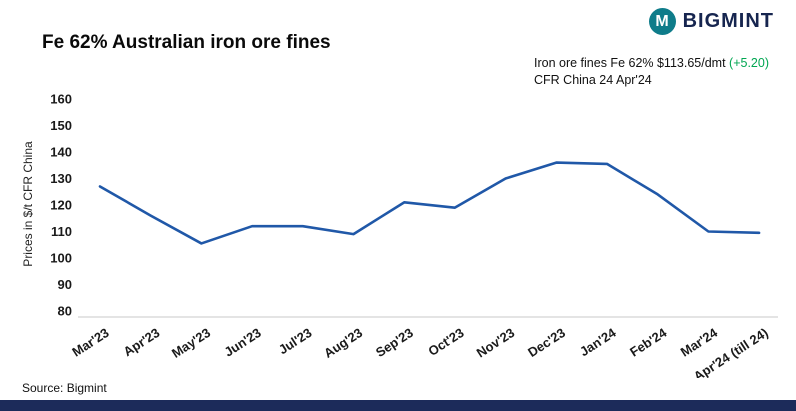 This screenshot has width=796, height=411. What do you see at coordinates (598, 342) in the screenshot?
I see `x-tick-label: Jan'24` at bounding box center [598, 342].